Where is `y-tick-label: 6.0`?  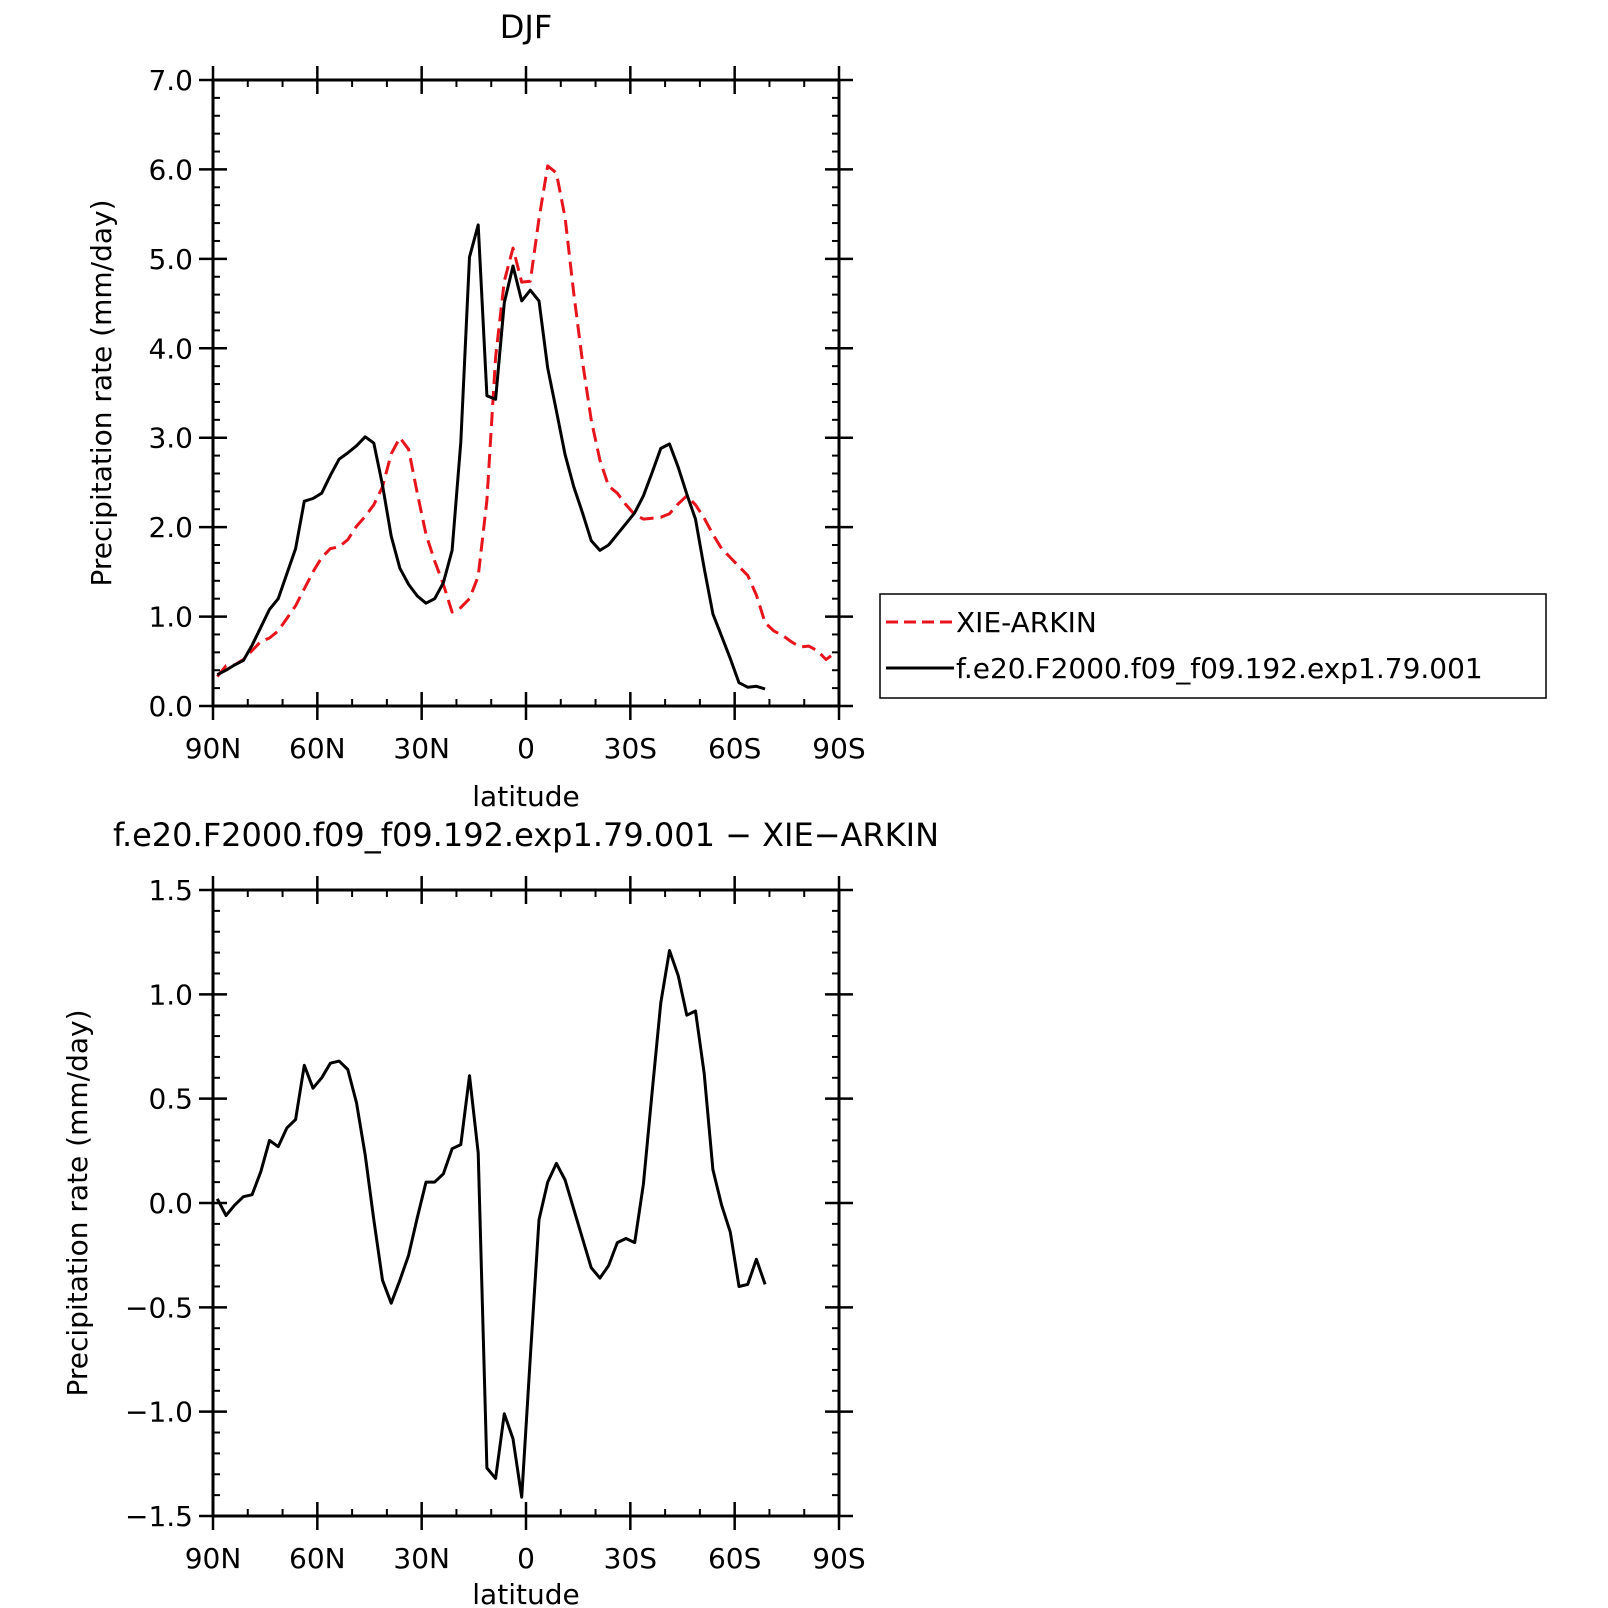
y-tick-label: 6.0 is located at coordinates (170, 169).